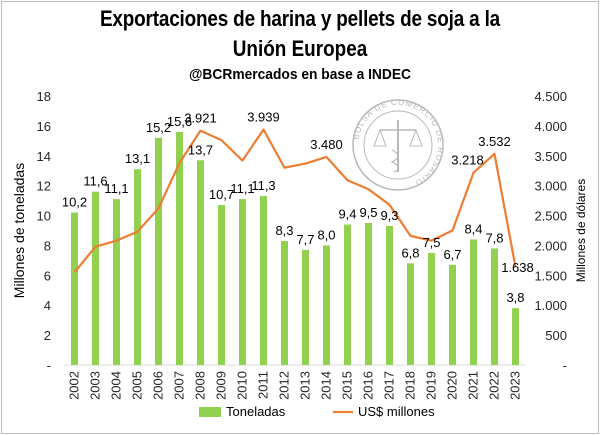  I want to click on y-left-tick-label: 12, so click(44, 186).